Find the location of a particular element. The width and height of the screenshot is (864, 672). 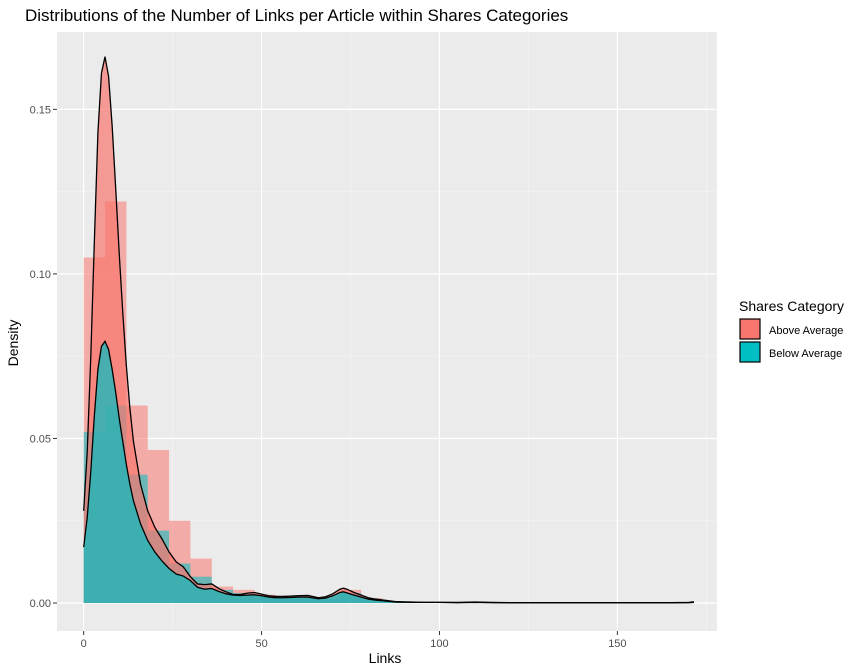

legend-label-below-average: Below Average is located at coordinates (805, 354).